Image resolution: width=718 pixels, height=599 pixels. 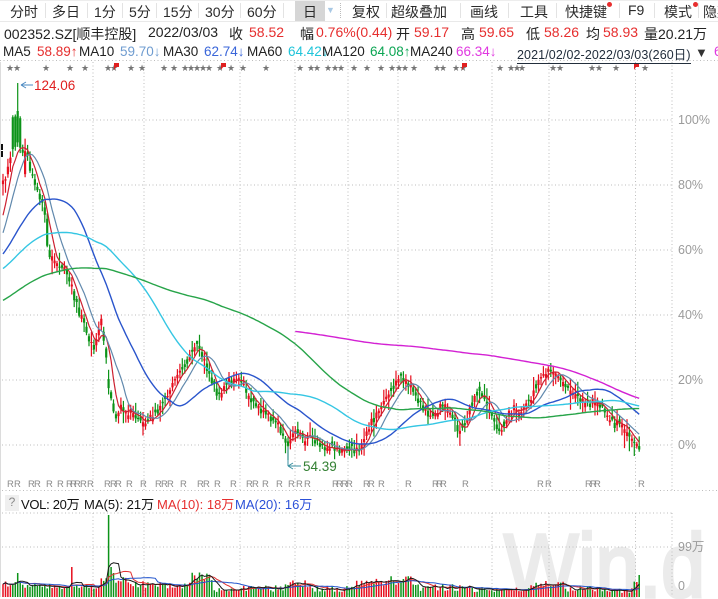 I want to click on svg-text: 40%, so click(x=690, y=315).